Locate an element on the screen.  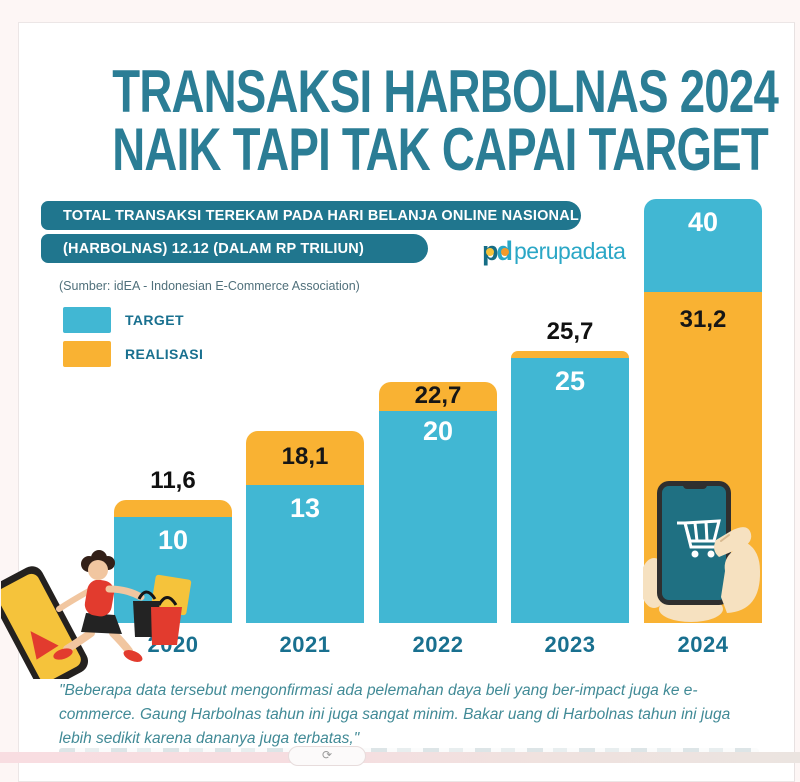
bar-2021-realisasi-segment: 18,1 is located at coordinates (305, 458).